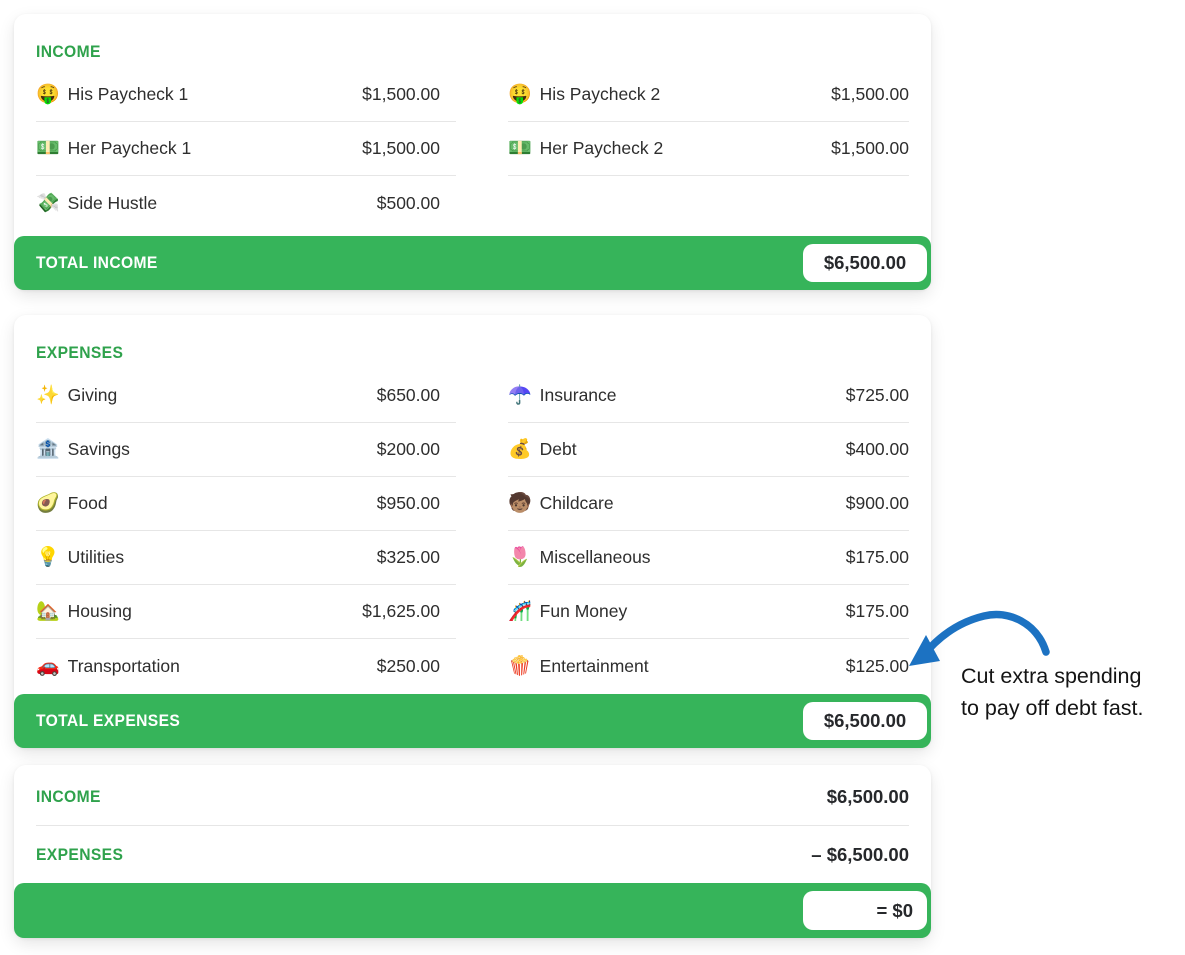 This screenshot has width=1185, height=955. Describe the element at coordinates (96, 557) in the screenshot. I see `category-label: Utilities` at that location.